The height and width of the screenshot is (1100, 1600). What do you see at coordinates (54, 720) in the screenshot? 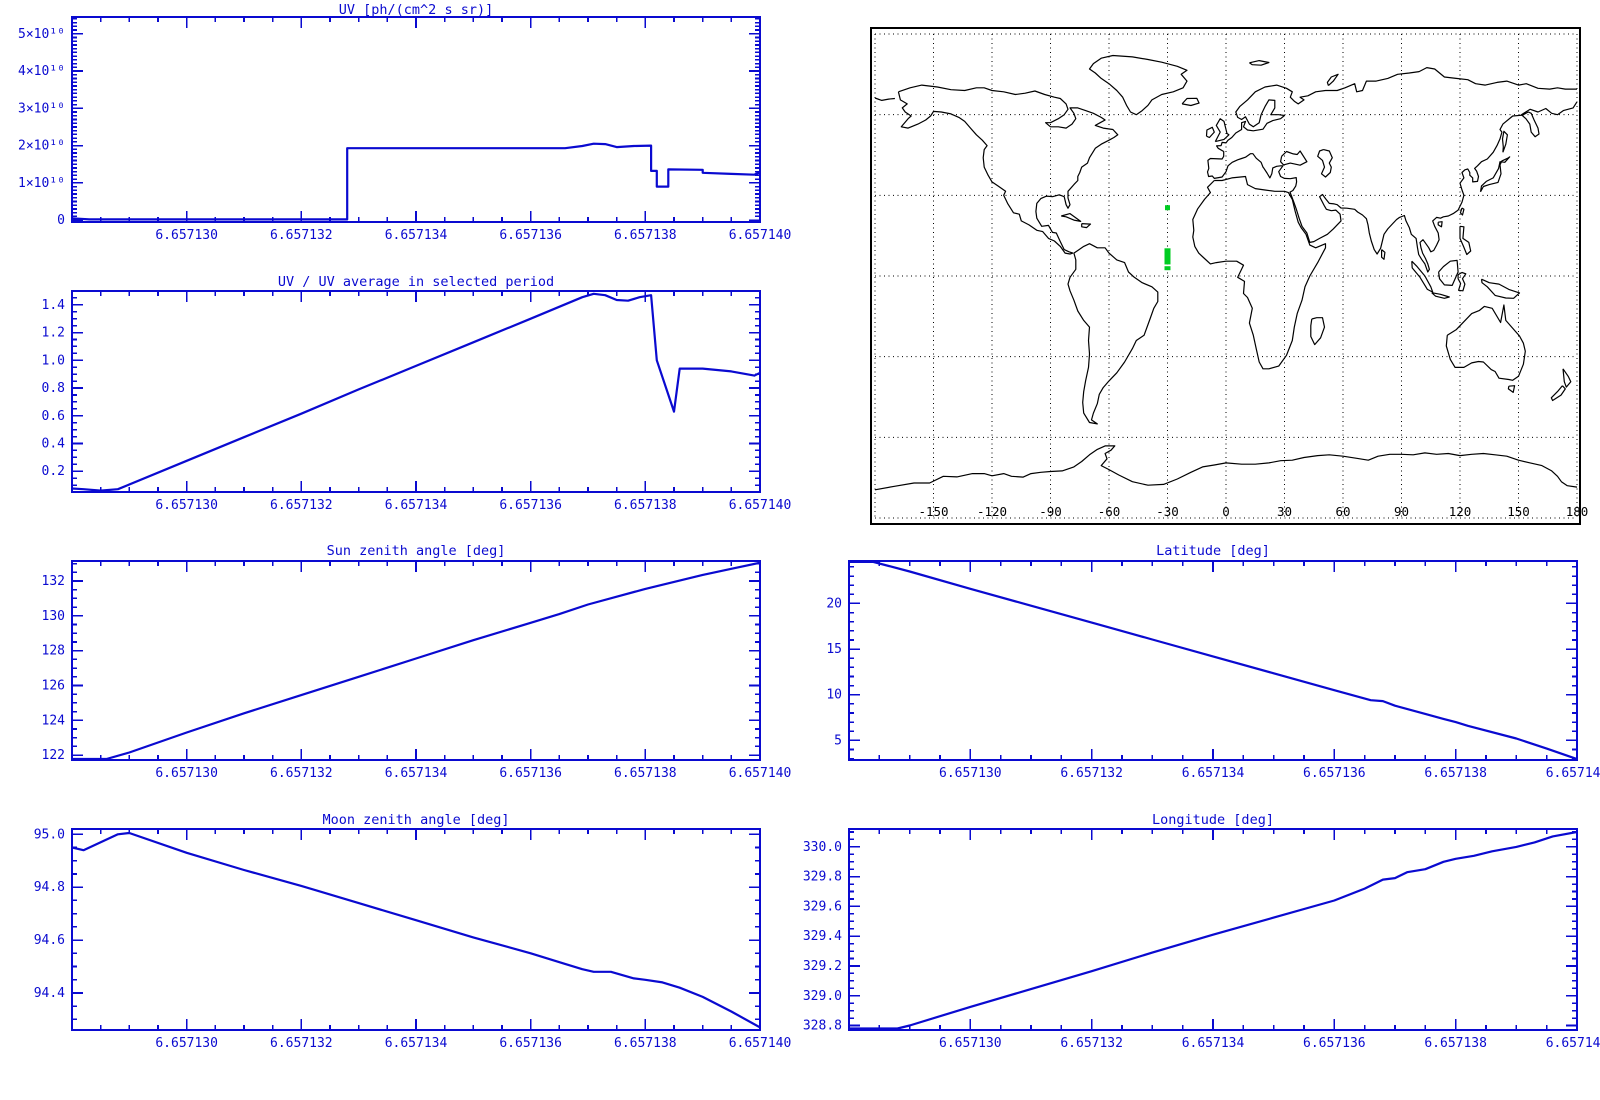
I see `svg-text: 124` at bounding box center [54, 720].